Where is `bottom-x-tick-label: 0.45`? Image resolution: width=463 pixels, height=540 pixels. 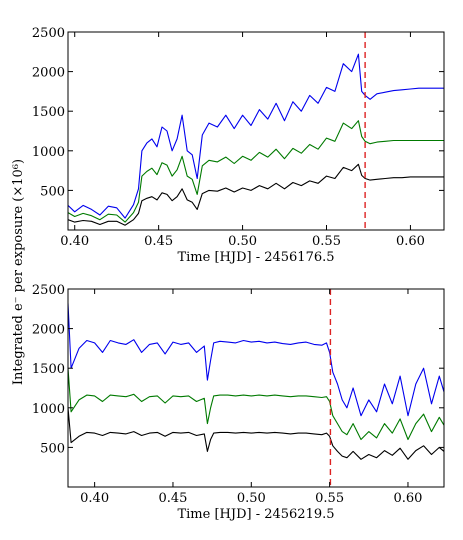 bottom-x-tick-label: 0.45 is located at coordinates (172, 498).